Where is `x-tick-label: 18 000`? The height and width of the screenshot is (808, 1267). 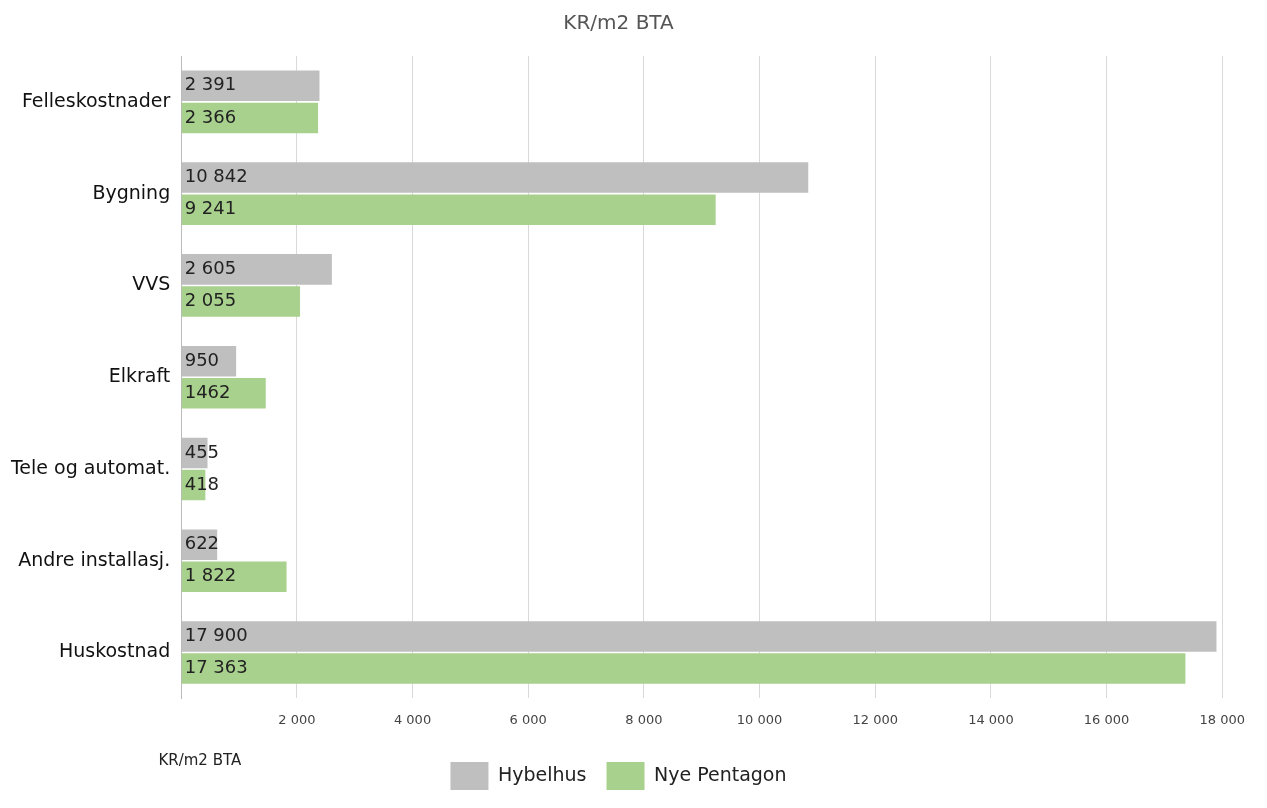 x-tick-label: 18 000 is located at coordinates (1222, 719).